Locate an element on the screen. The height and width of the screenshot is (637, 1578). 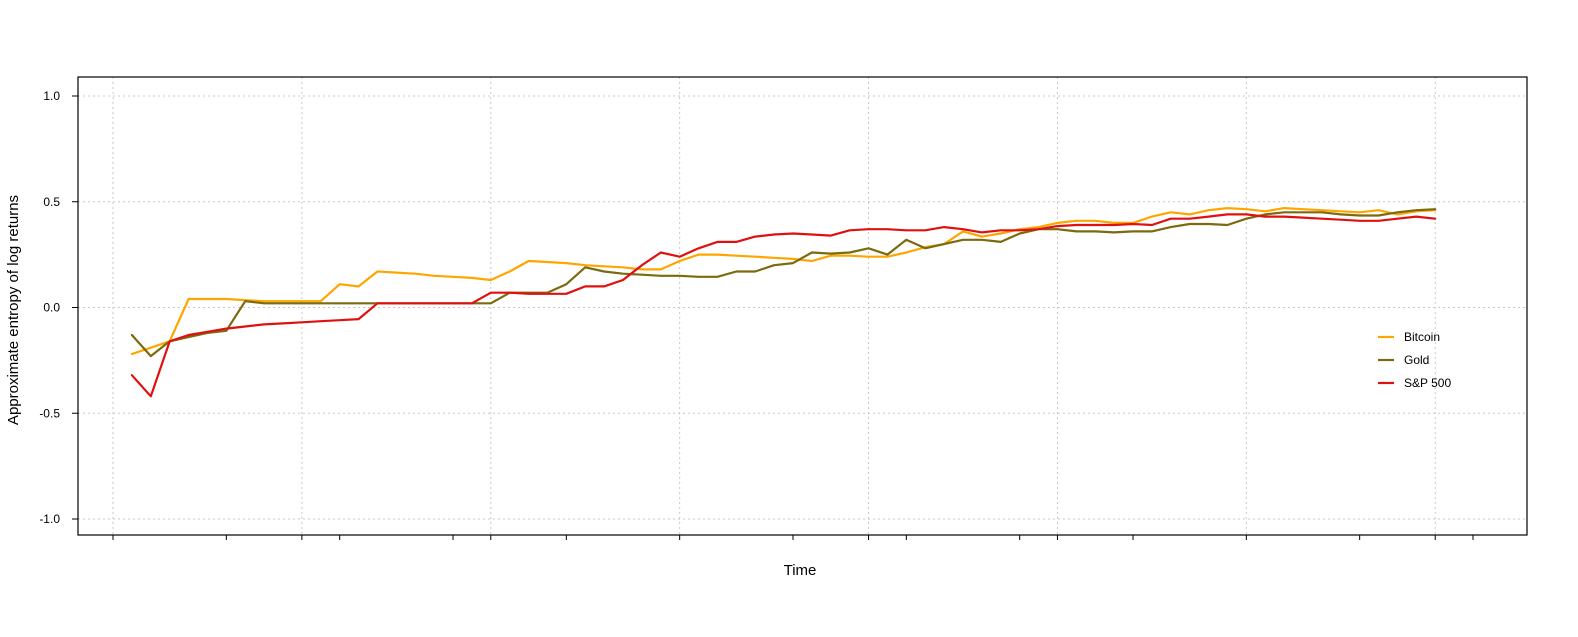
legend: Bitcoin Gold S&P 500 is located at coordinates (1414, 360).